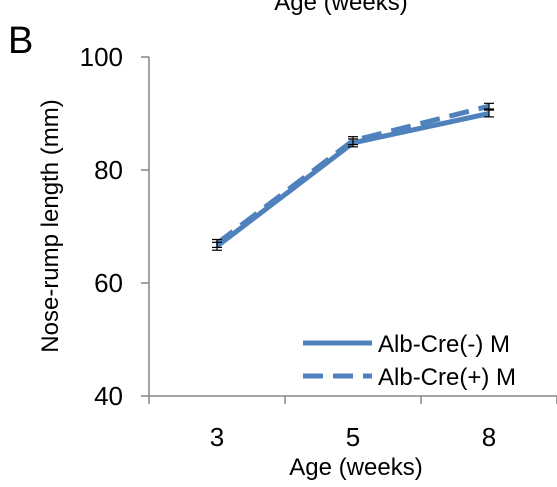 This screenshot has height=487, width=557. What do you see at coordinates (108, 170) in the screenshot?
I see `y-tick-label: 80` at bounding box center [108, 170].